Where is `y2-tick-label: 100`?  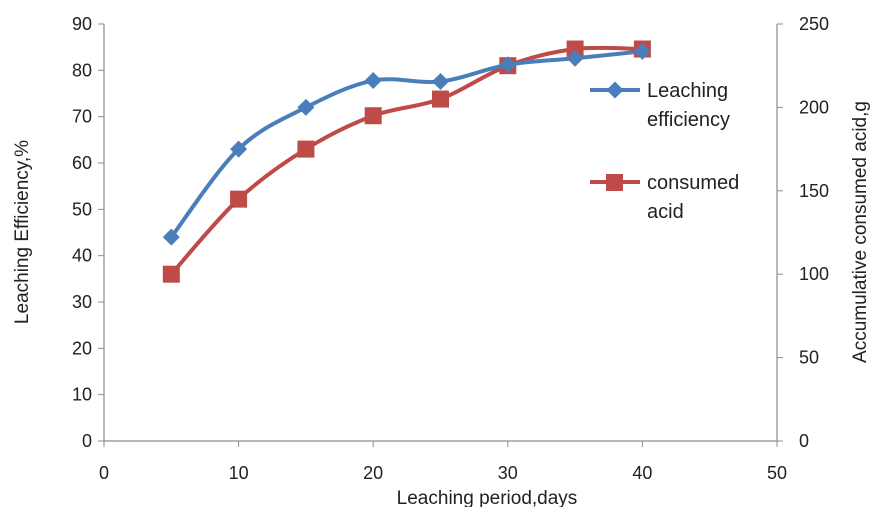 y2-tick-label: 100 is located at coordinates (814, 274).